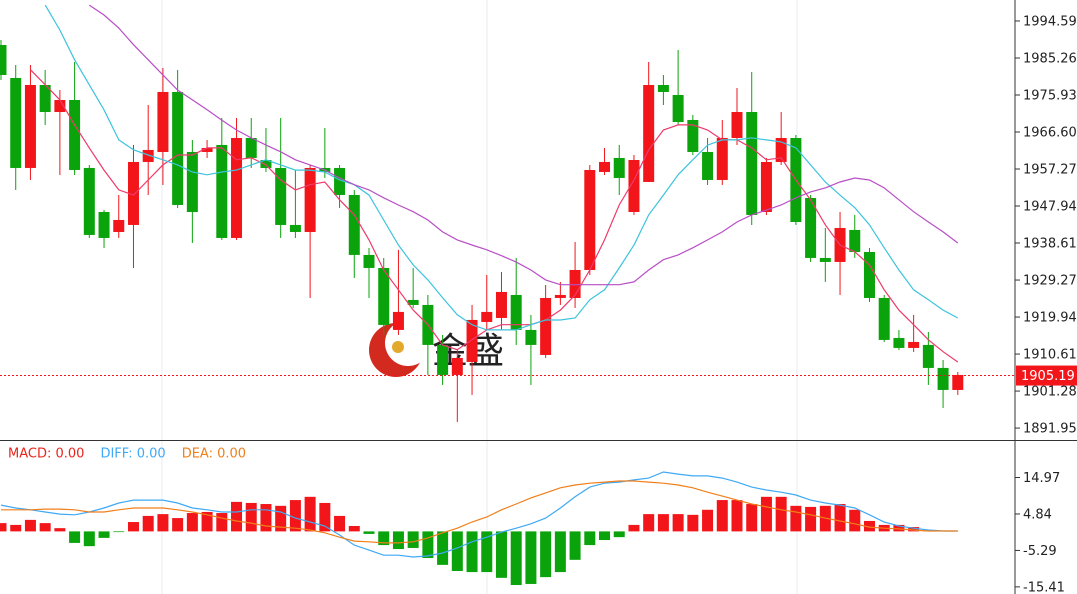 The image size is (1077, 594). I want to click on y-tick-label: 1994.59, so click(1050, 21).